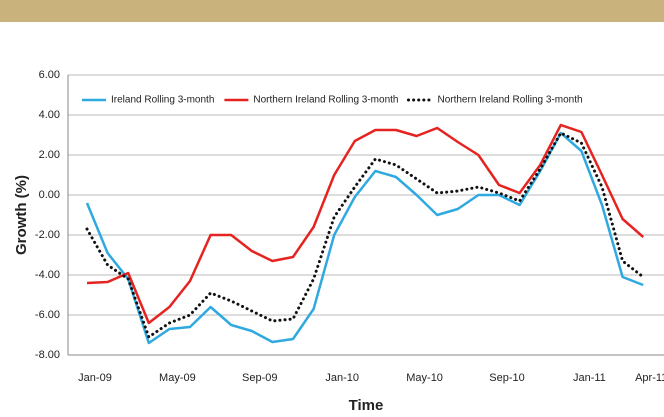 The height and width of the screenshot is (417, 664). What do you see at coordinates (49, 195) in the screenshot?
I see `y-tick-label: 0.00` at bounding box center [49, 195].